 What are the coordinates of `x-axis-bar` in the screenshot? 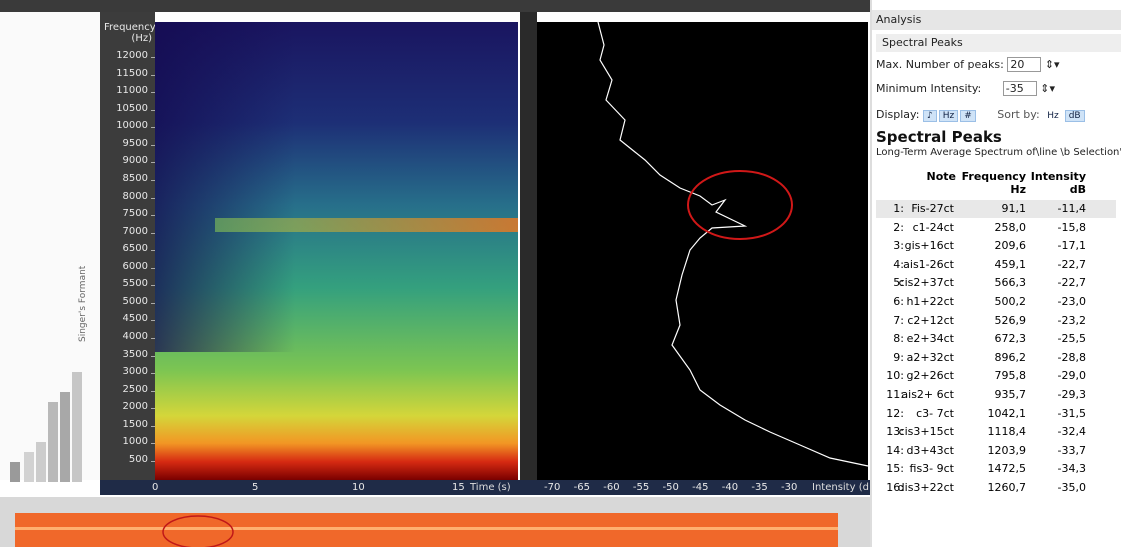 It's located at (485, 487).